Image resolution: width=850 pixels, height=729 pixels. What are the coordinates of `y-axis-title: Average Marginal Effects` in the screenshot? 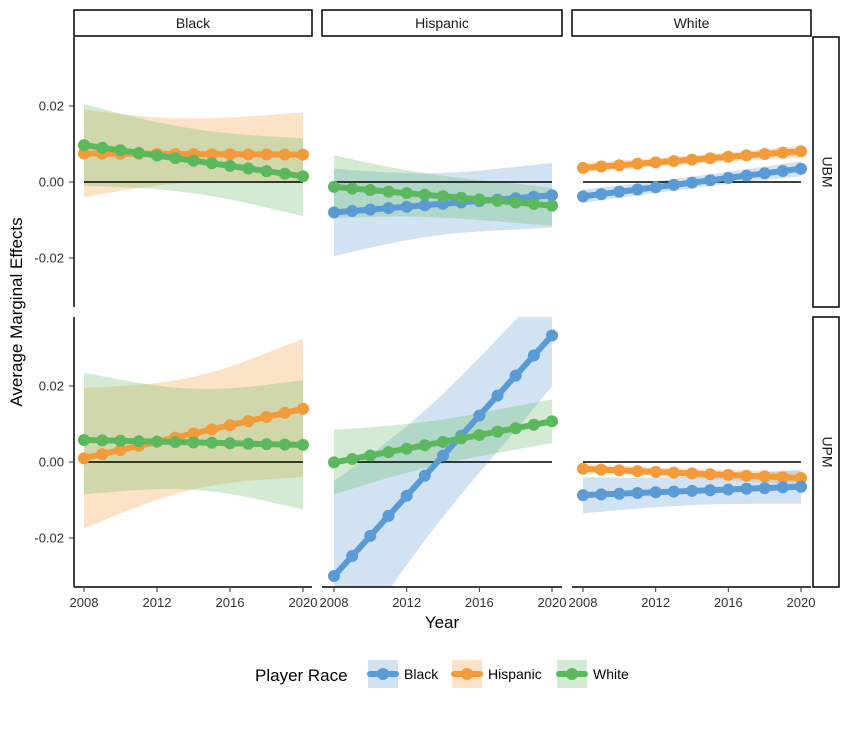 It's located at (16, 311).